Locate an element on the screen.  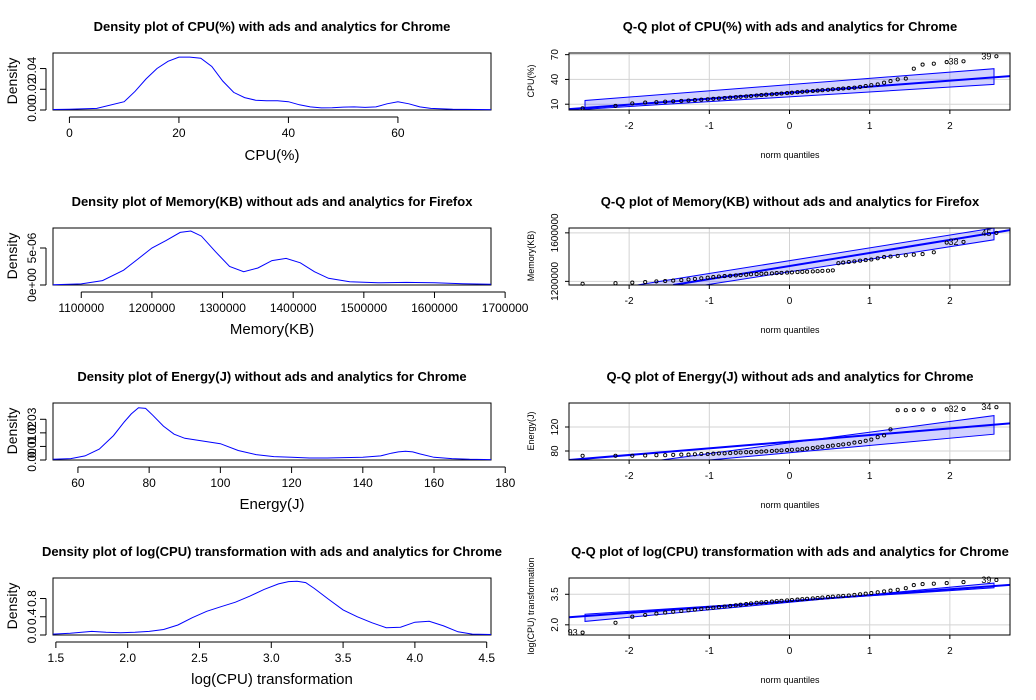
x-axis-label: Energy(J) is located at coordinates (271, 504).